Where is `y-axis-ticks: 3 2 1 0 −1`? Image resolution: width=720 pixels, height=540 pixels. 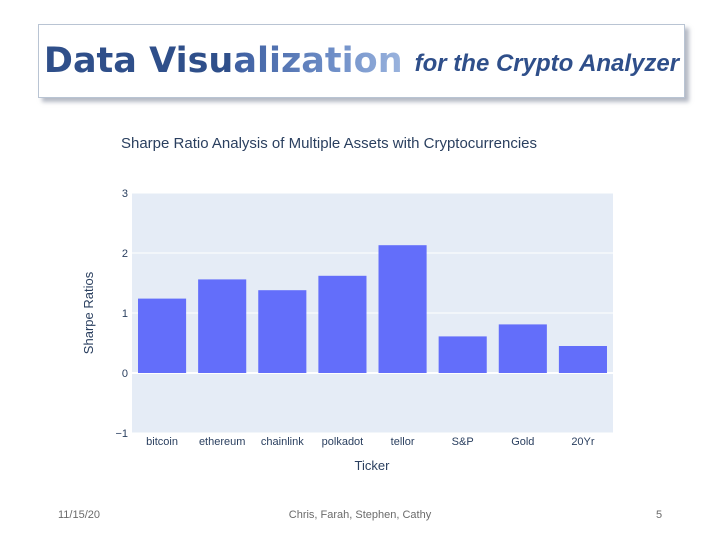
y-axis-ticks: 3 2 1 0 −1 is located at coordinates (121, 314).